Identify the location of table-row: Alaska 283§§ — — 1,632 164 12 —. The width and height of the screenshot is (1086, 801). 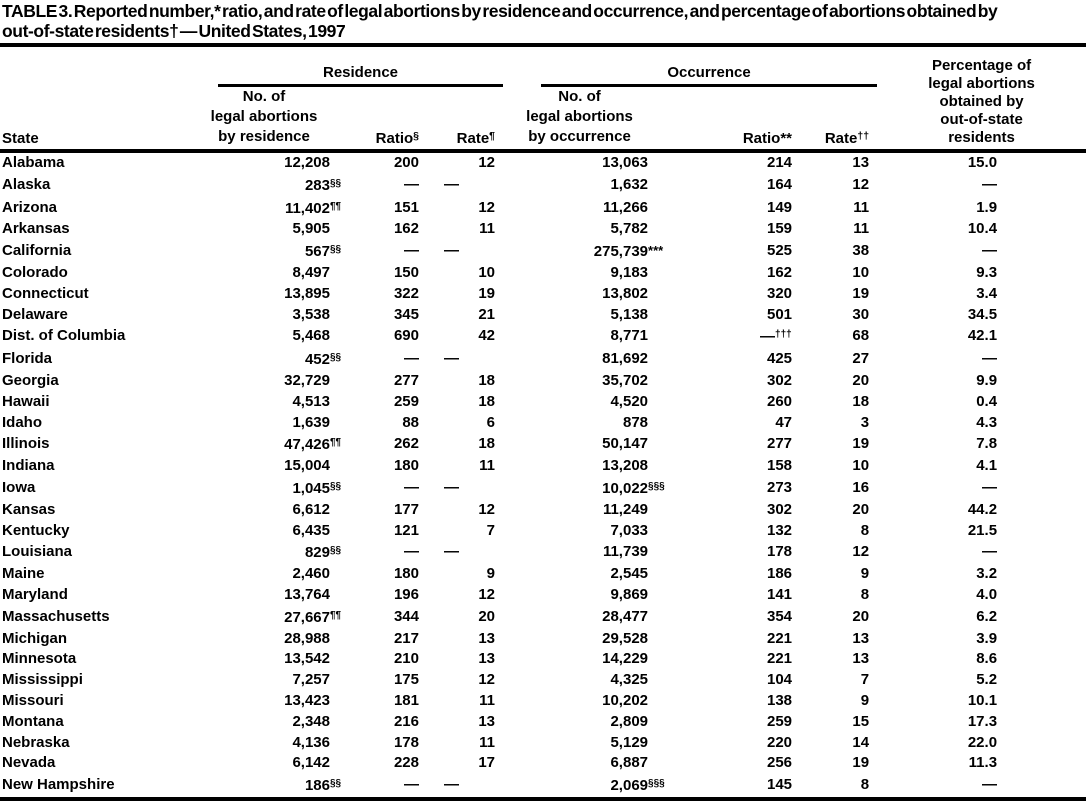
(543, 185).